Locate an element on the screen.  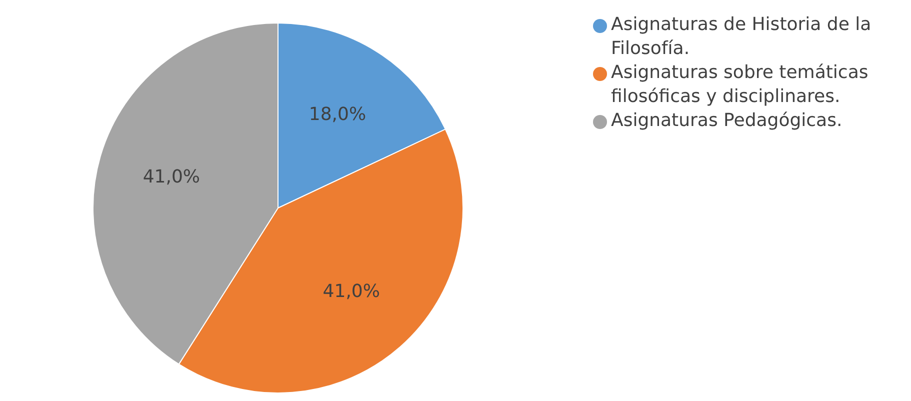
legend-label: Asignaturas de Historia de la Filosofía. is located at coordinates (741, 37).